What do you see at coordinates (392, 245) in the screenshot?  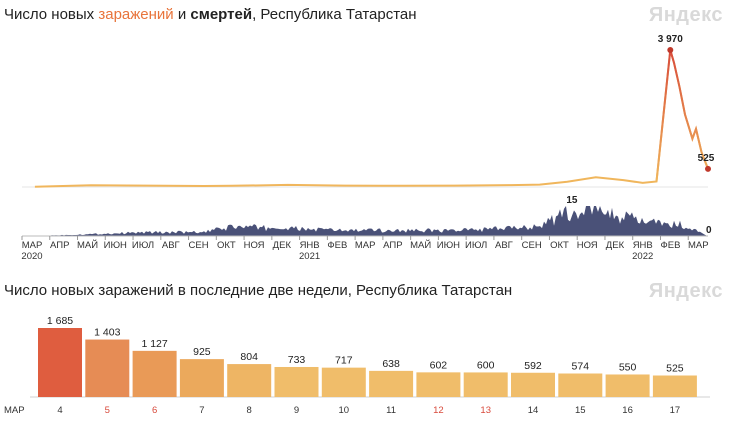 I see `xtick-label-13: АПР` at bounding box center [392, 245].